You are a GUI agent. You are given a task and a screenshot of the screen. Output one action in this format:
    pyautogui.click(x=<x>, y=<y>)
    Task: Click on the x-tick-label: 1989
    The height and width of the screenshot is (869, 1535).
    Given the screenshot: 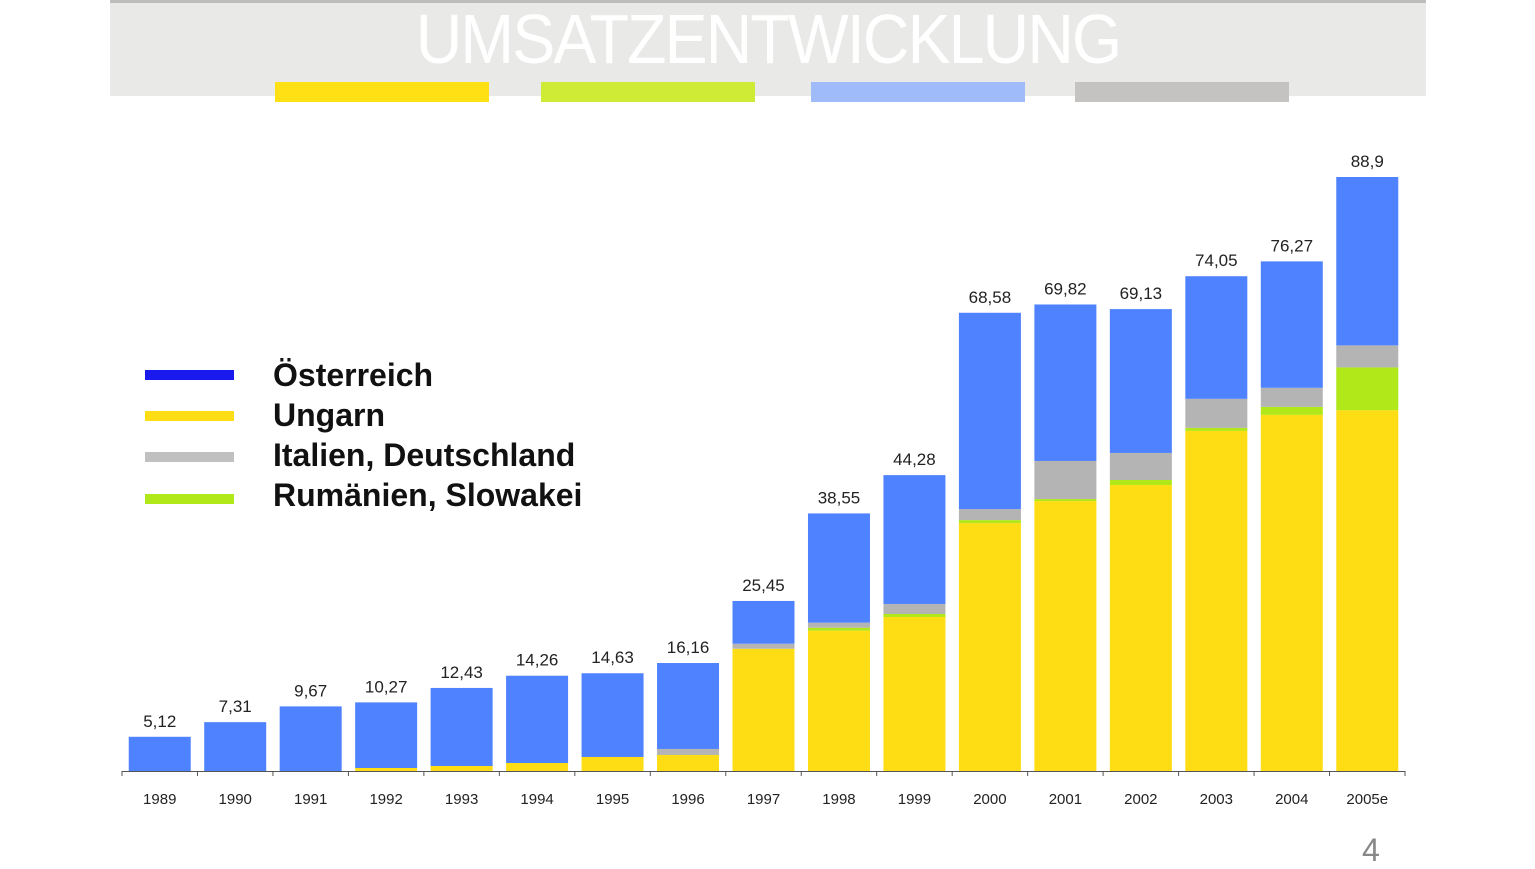 What is the action you would take?
    pyautogui.click(x=159, y=799)
    